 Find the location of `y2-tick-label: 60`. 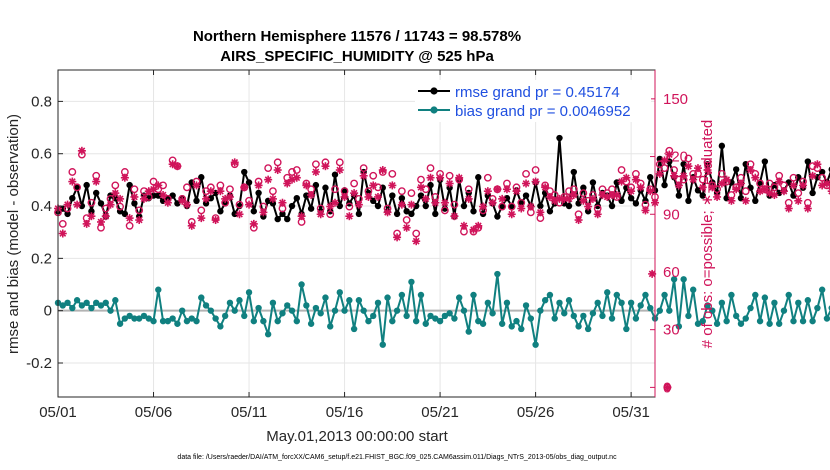

y2-tick-label: 60 is located at coordinates (671, 272).